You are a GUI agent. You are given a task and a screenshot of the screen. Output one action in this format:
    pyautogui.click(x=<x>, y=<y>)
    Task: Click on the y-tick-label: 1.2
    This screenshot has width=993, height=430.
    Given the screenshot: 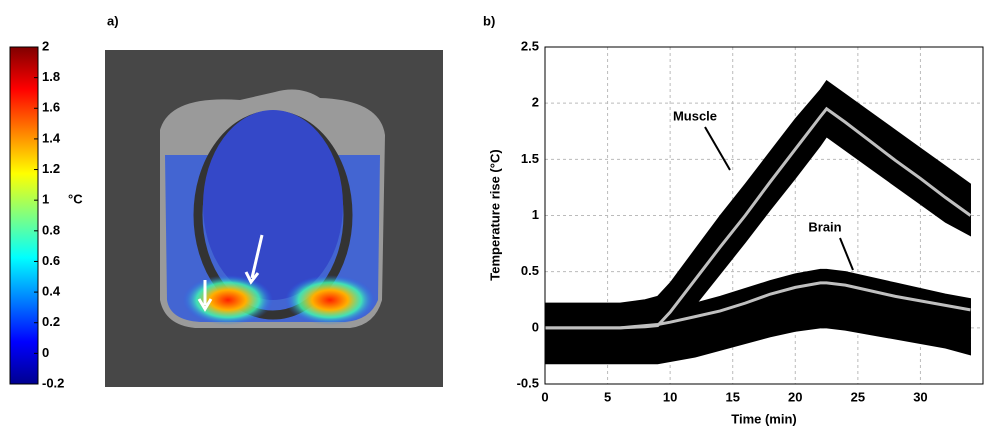 What is the action you would take?
    pyautogui.click(x=51, y=168)
    